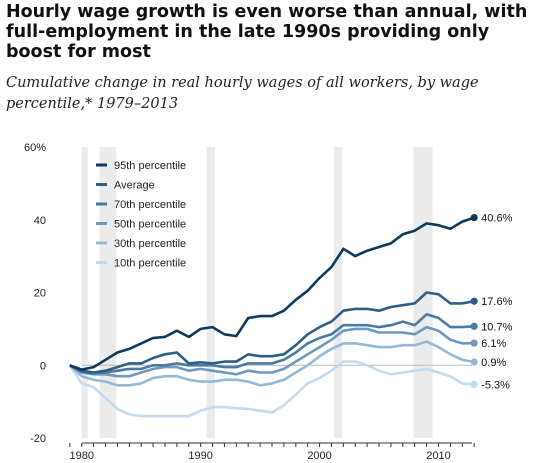 This screenshot has width=550, height=463. Describe the element at coordinates (150, 166) in the screenshot. I see `legend-label-0: 95th percentile` at that location.